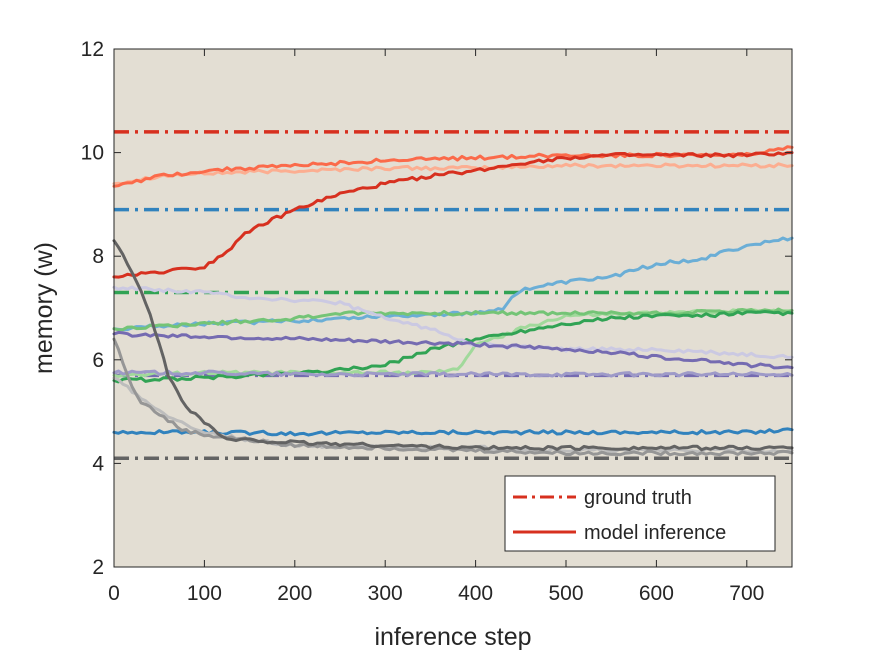 This screenshot has height=656, width=875. I want to click on x-tick-label: 400, so click(475, 593).